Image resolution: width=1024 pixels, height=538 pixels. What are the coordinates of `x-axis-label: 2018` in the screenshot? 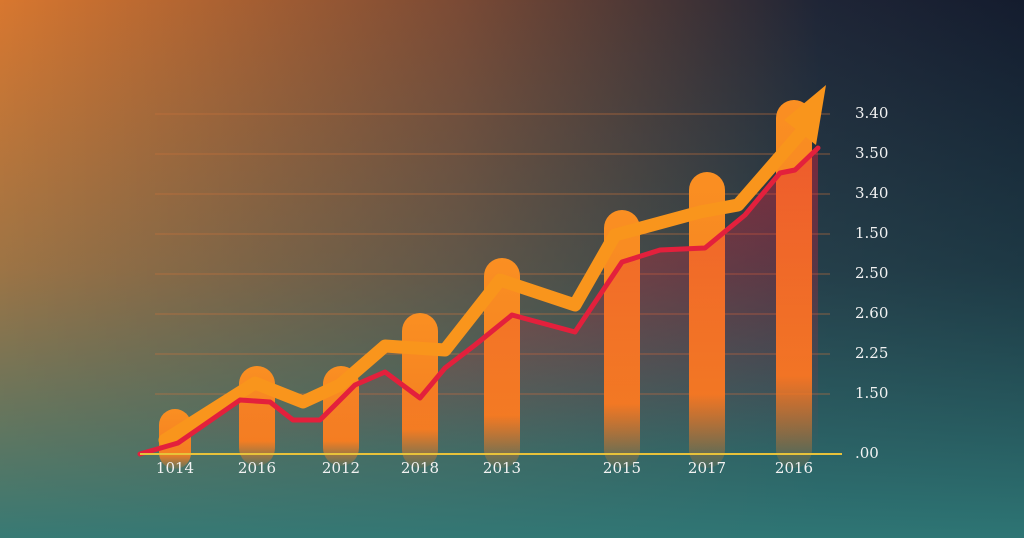 It's located at (420, 468).